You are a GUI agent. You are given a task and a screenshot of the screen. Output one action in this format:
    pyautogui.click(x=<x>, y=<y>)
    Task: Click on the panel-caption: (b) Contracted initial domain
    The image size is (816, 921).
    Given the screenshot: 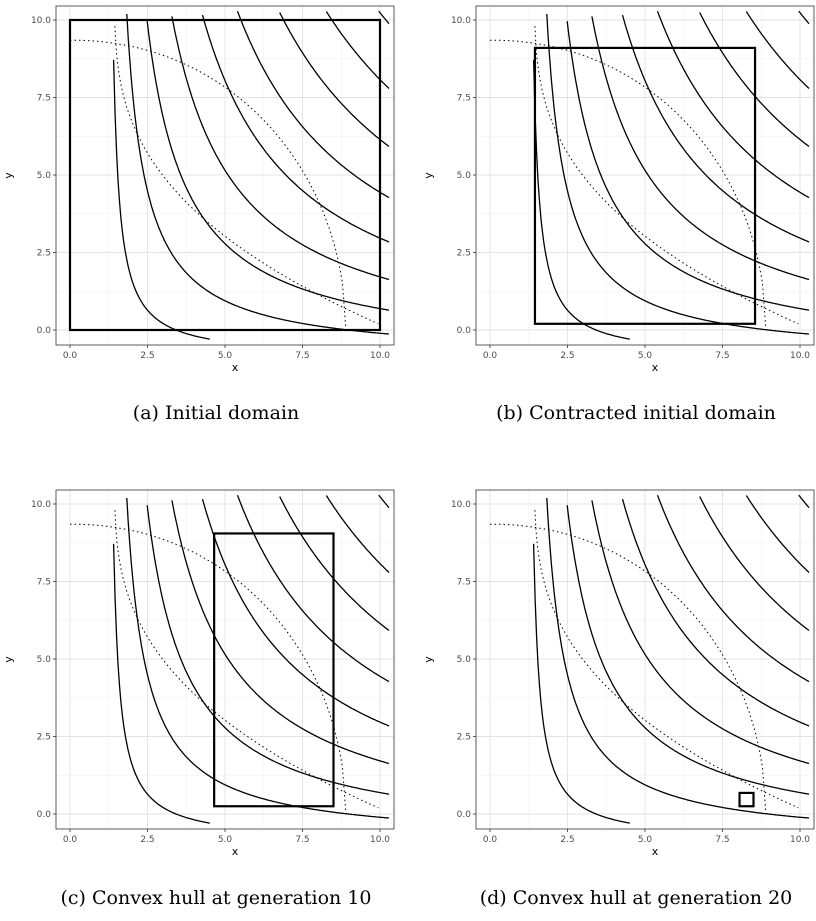 What is the action you would take?
    pyautogui.click(x=636, y=413)
    